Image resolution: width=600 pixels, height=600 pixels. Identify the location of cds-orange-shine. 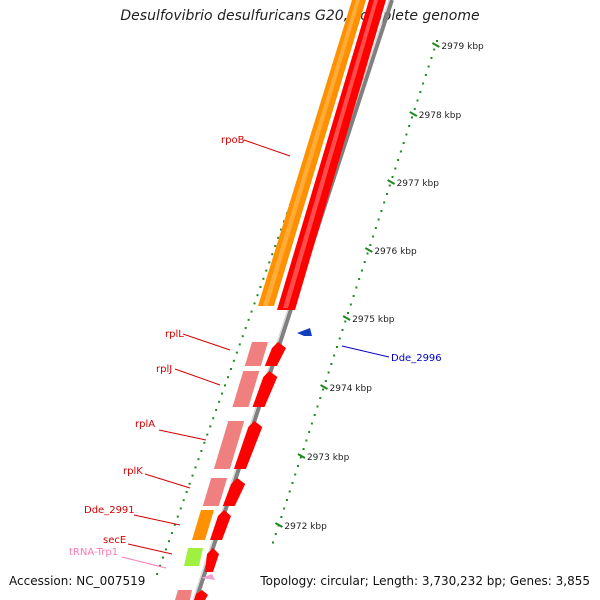
(311, 153).